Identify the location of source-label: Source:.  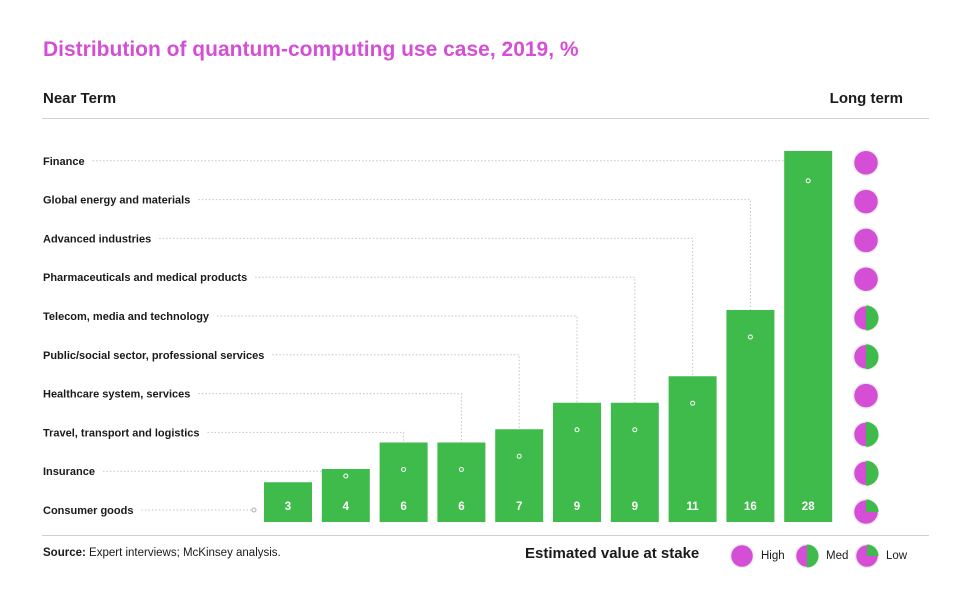
(64, 553).